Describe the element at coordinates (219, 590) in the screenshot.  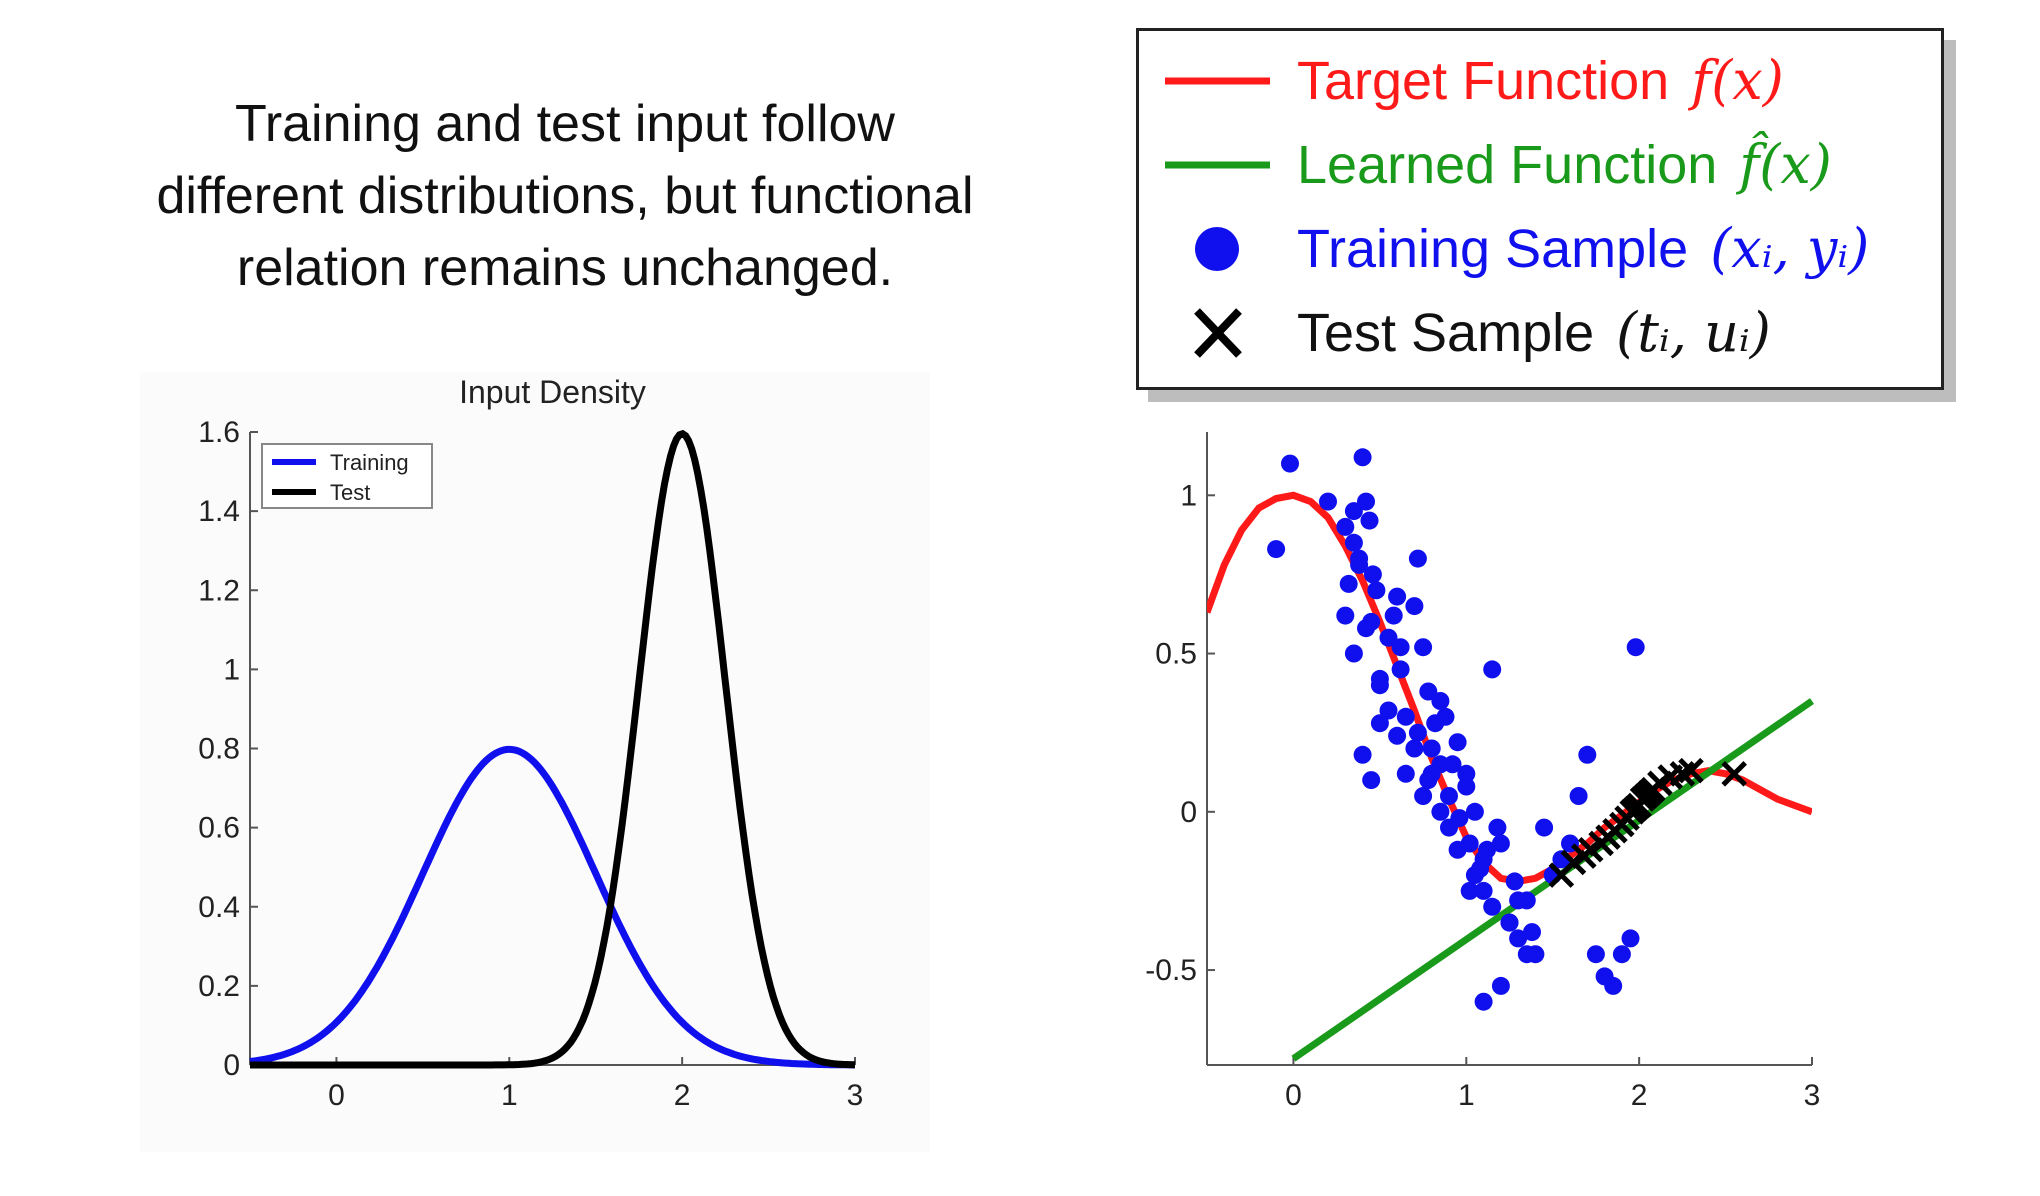
I see `density-y-tick-label: 1.2` at that location.